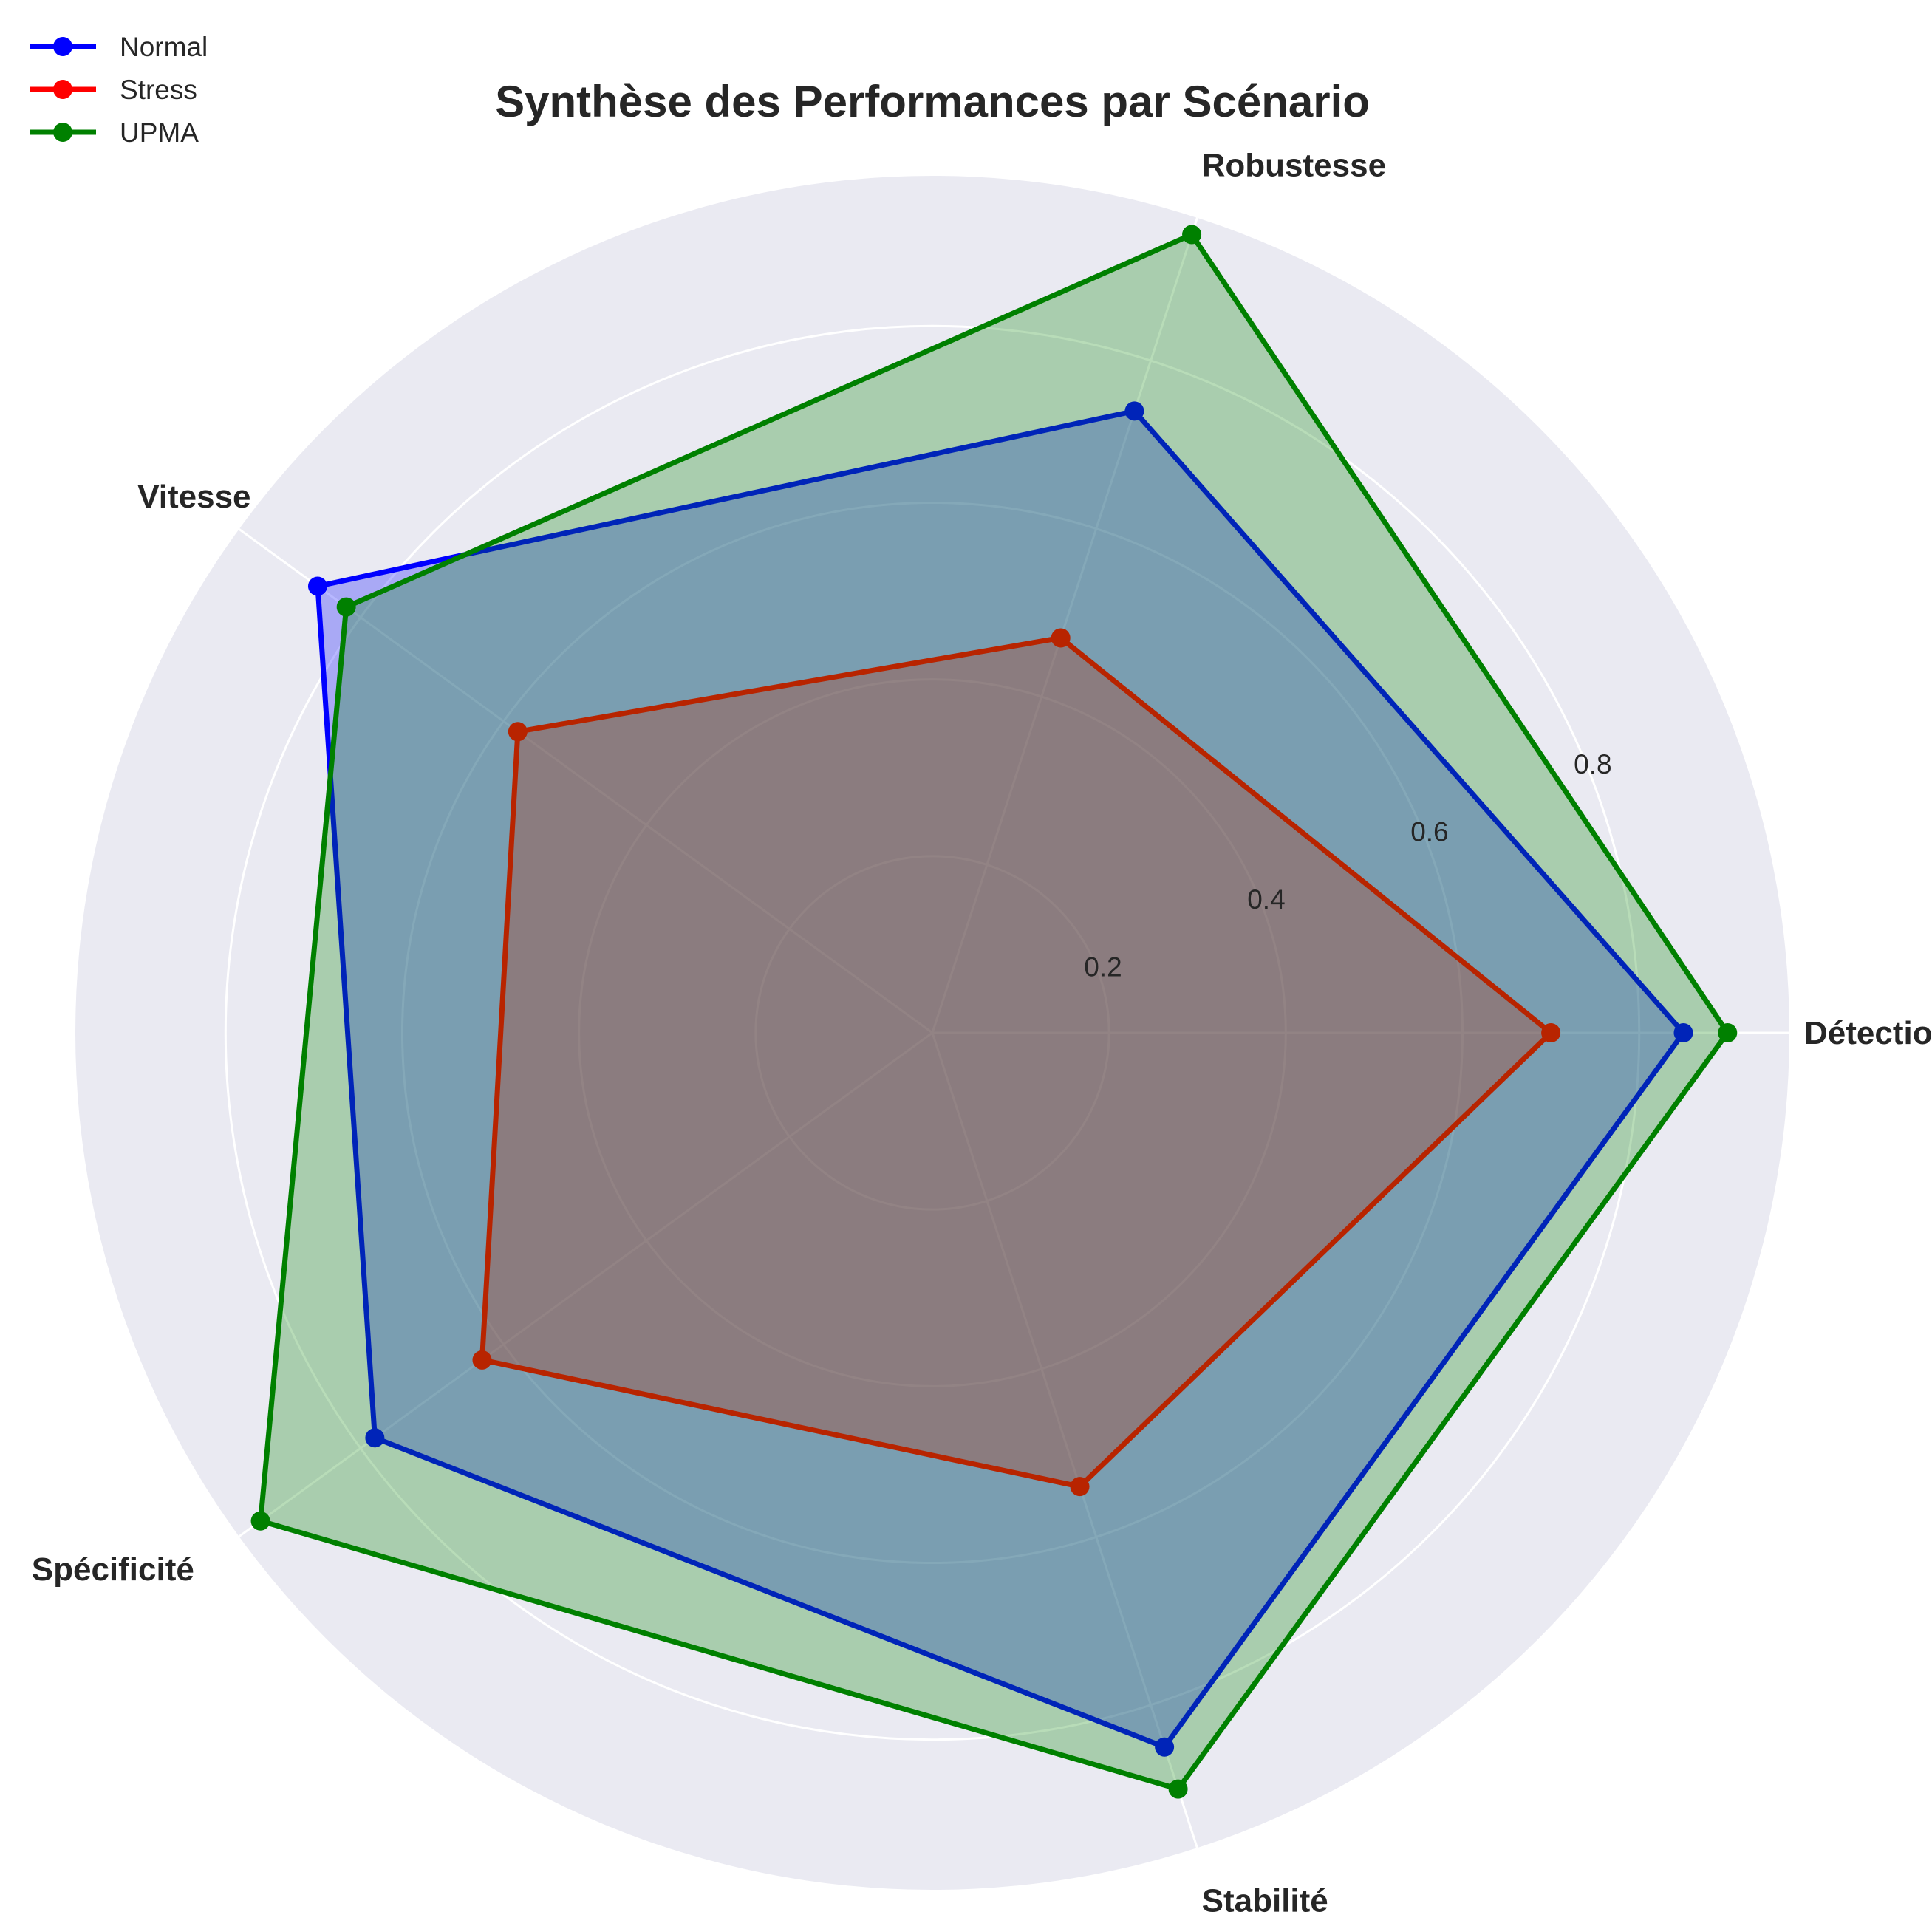  I want to click on category-label: Robustesse, so click(1294, 165).